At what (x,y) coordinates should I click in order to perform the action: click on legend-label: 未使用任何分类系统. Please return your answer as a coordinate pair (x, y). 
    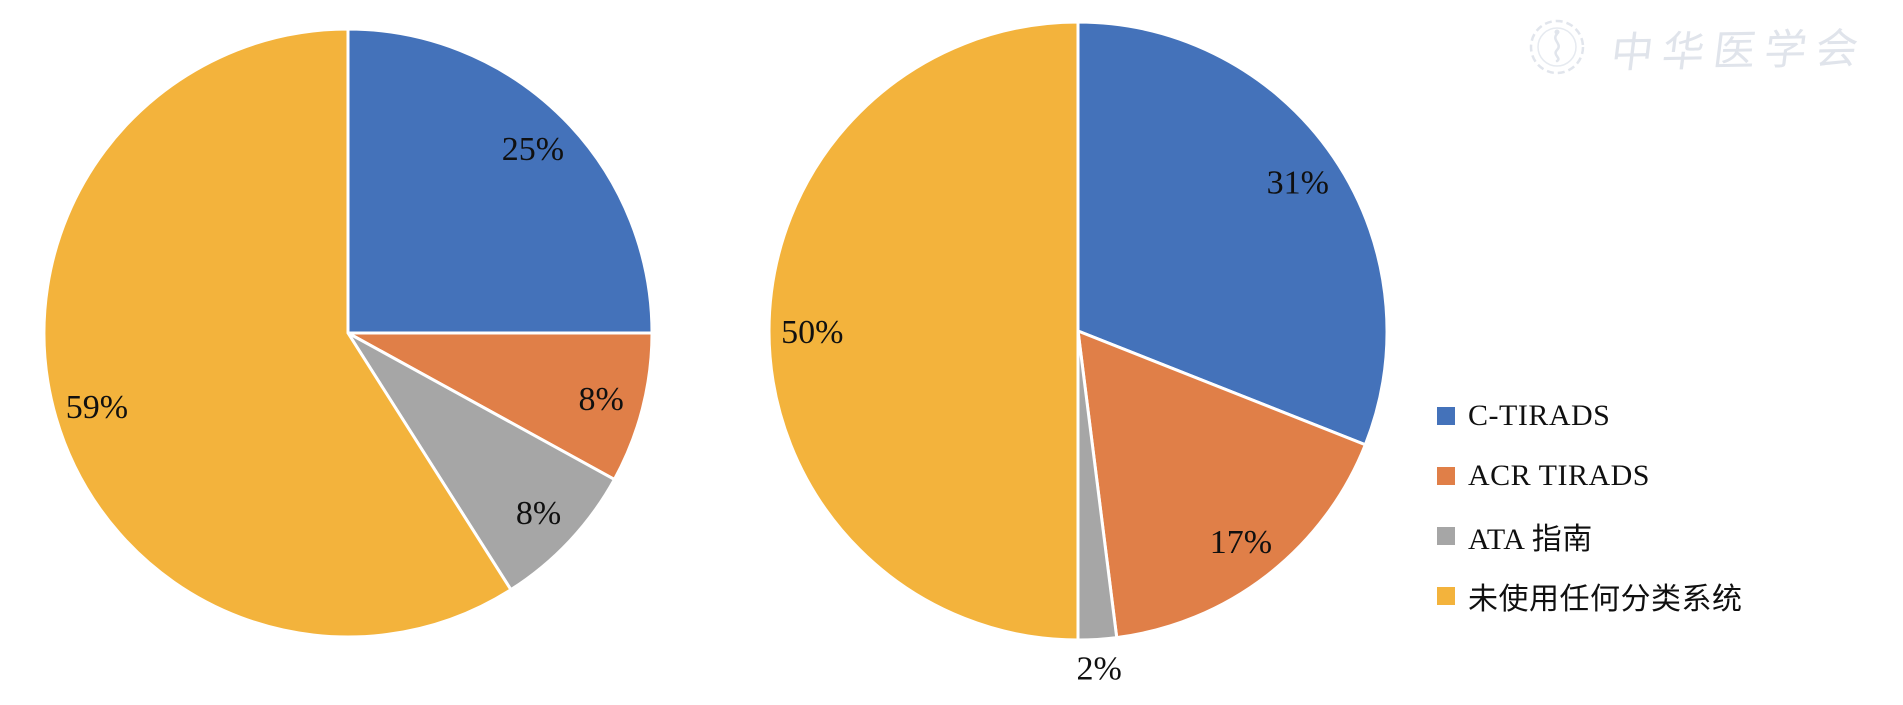
    Looking at the image, I should click on (1605, 599).